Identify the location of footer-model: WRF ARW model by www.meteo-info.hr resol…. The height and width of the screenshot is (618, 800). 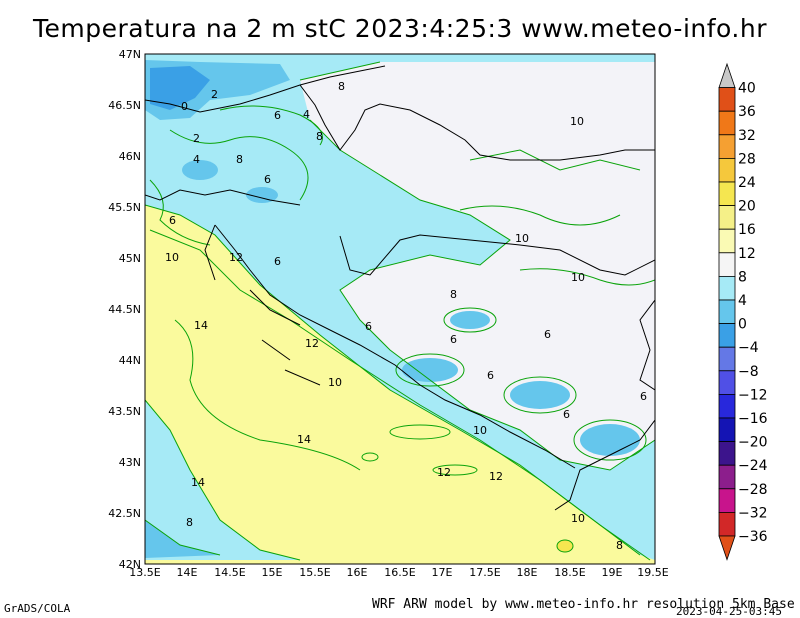
(583, 604).